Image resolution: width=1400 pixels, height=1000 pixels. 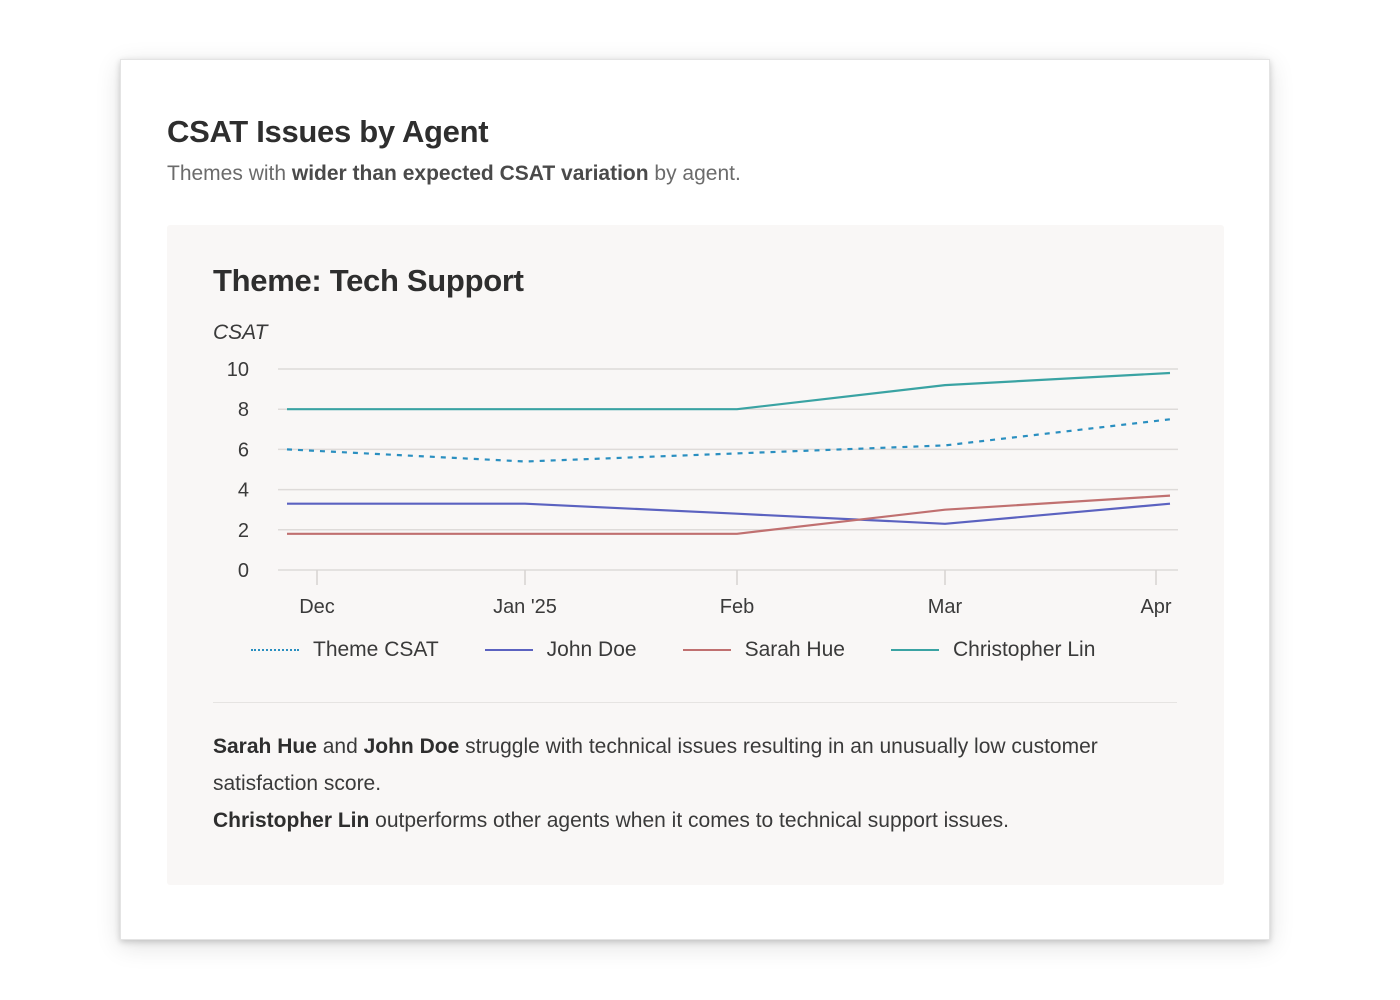 What do you see at coordinates (243, 410) in the screenshot?
I see `y-tick-label: 8` at bounding box center [243, 410].